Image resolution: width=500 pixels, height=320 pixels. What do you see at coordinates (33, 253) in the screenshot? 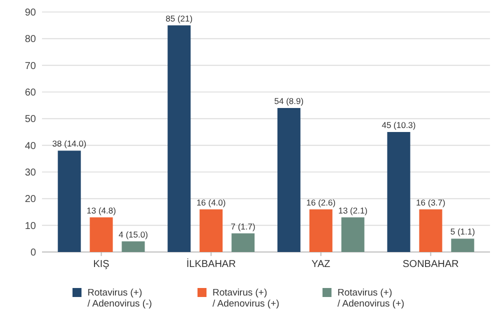
I see `y-tick-label: 0` at bounding box center [33, 253].